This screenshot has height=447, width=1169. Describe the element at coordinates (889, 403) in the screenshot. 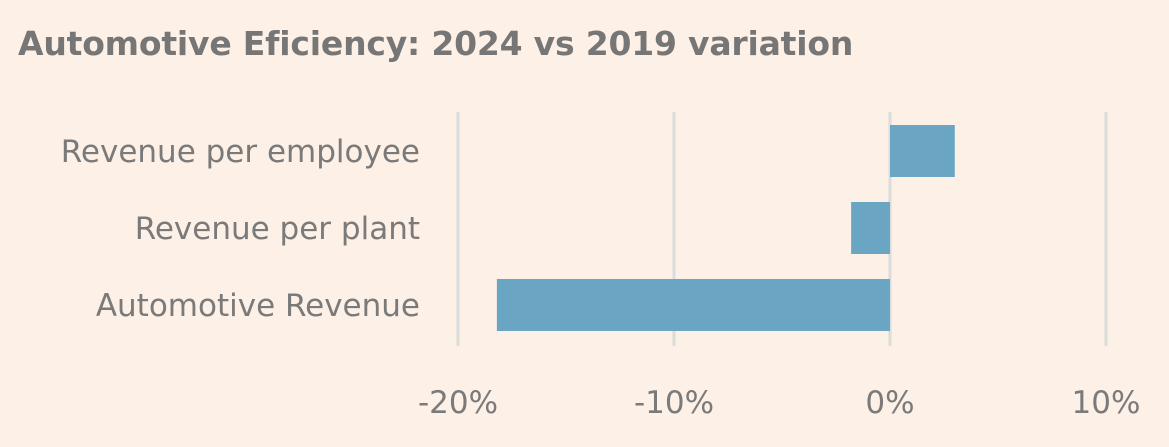

I see `x-tick-label-2: 0%` at that location.